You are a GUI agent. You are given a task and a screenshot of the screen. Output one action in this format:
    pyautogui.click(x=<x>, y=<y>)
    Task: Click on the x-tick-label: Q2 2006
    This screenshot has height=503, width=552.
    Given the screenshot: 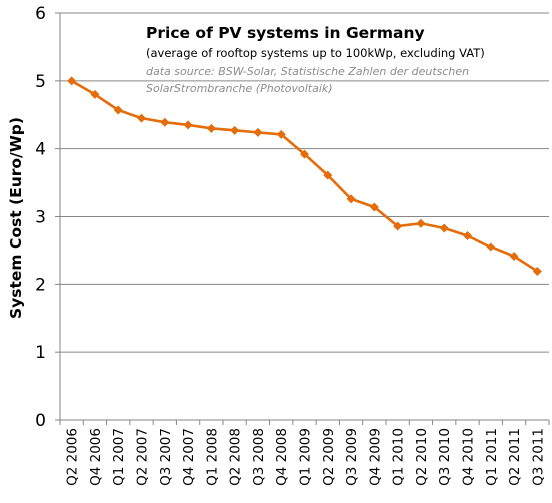 What is the action you would take?
    pyautogui.click(x=73, y=457)
    